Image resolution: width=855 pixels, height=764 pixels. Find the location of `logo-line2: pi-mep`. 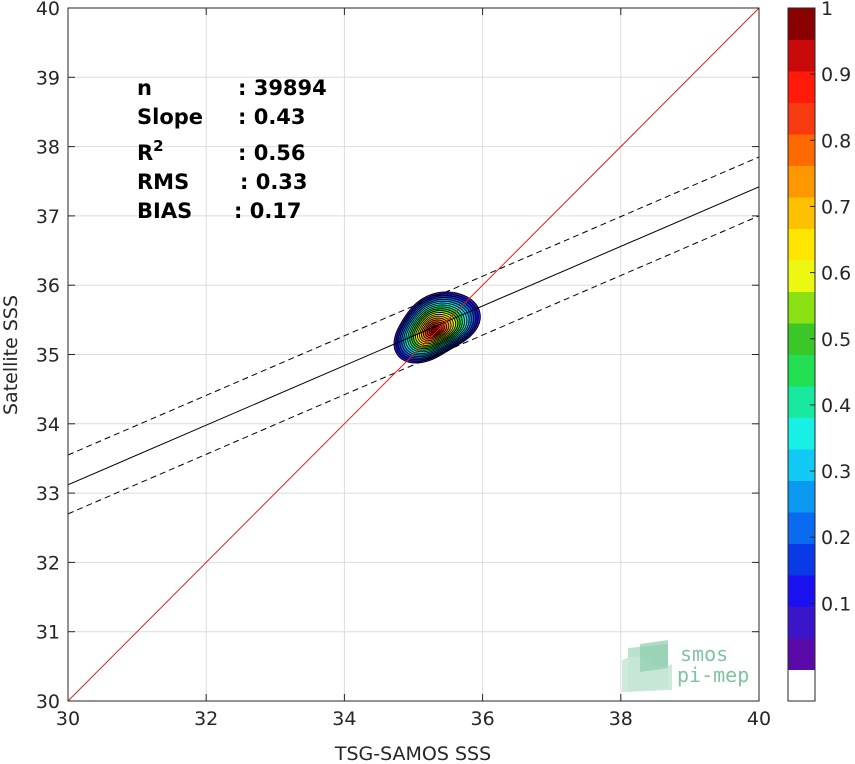

logo-line2: pi-mep is located at coordinates (713, 675).